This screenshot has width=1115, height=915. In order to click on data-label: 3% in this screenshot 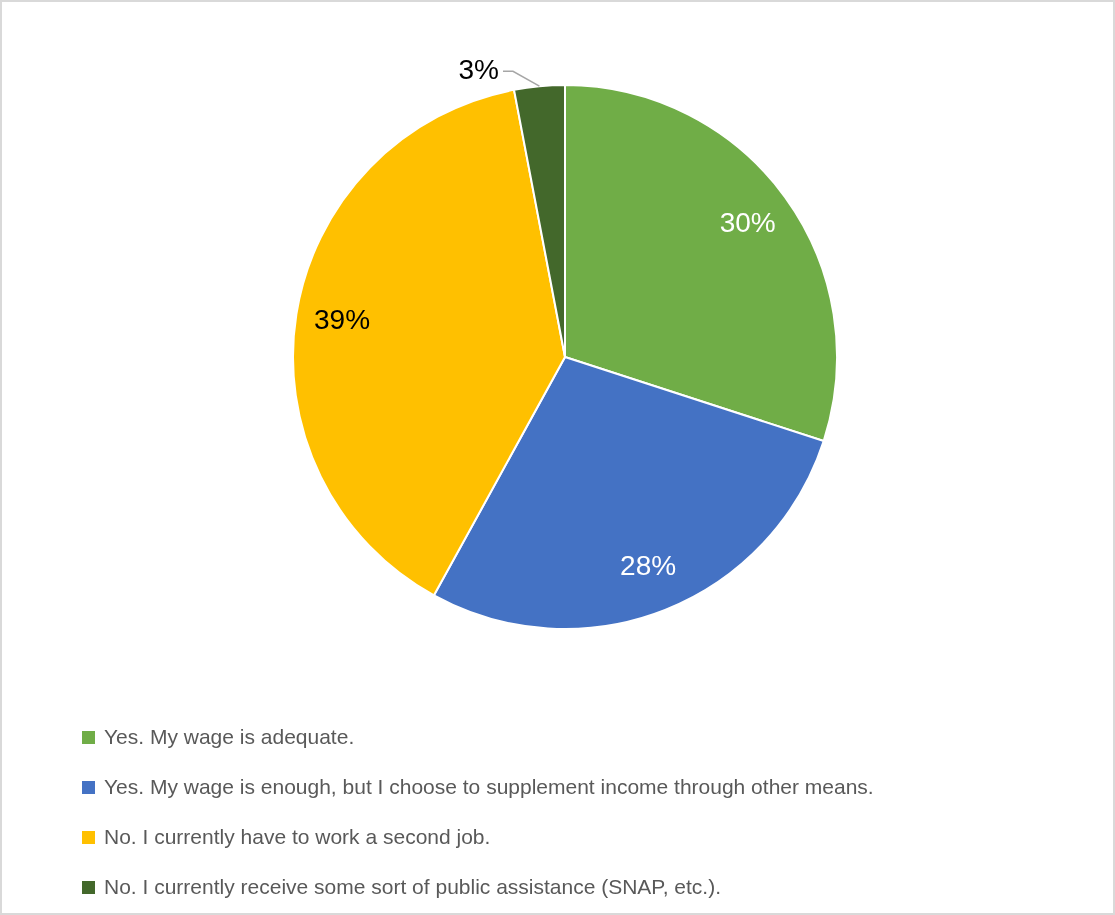, I will do `click(478, 69)`.